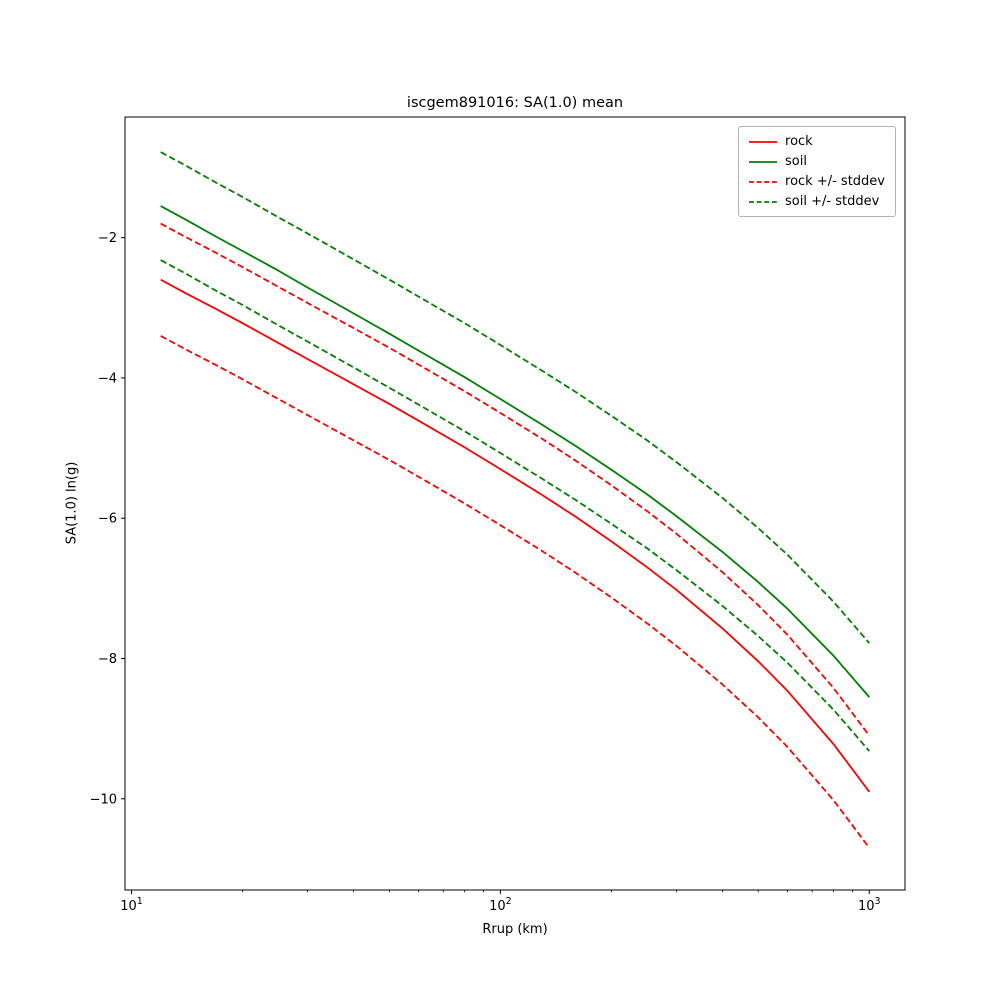  Describe the element at coordinates (107, 519) in the screenshot. I see `y-tick-label: −6` at that location.